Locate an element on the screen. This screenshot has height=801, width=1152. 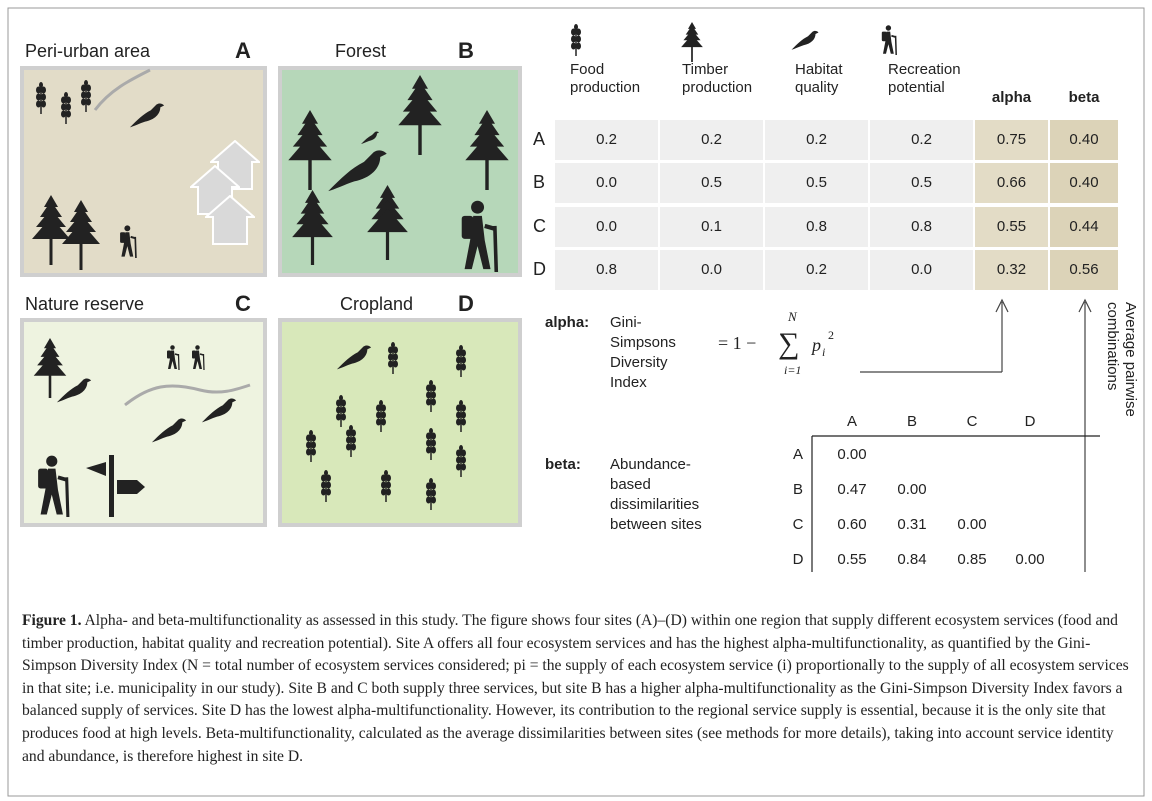
matrix-column: A is located at coordinates (852, 421).